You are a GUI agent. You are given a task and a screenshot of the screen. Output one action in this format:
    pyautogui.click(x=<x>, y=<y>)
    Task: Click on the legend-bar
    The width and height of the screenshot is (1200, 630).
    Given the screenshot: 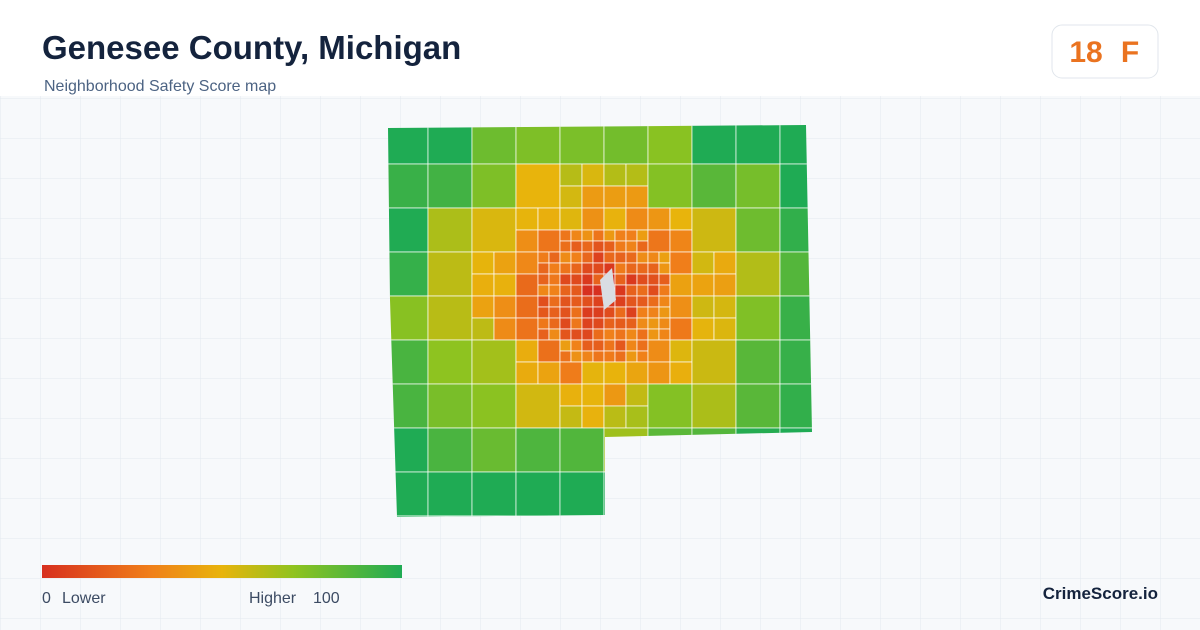 What is the action you would take?
    pyautogui.click(x=222, y=571)
    